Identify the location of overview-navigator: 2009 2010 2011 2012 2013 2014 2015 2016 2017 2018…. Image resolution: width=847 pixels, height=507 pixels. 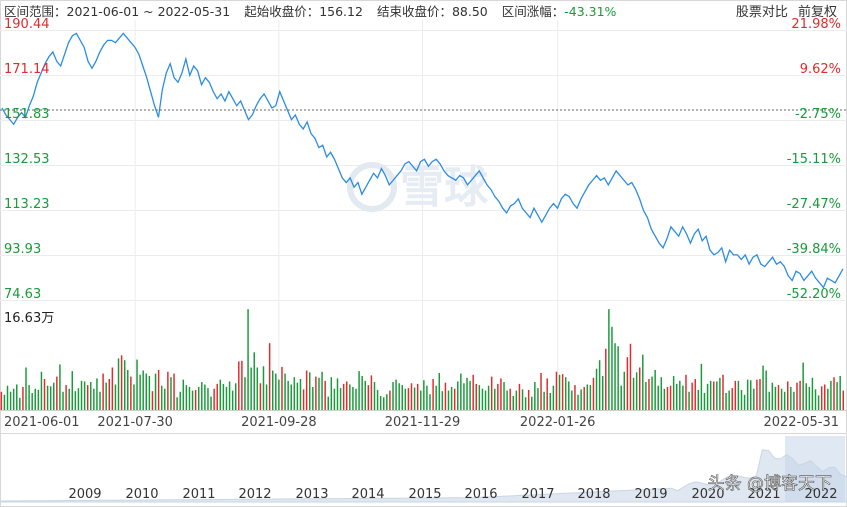
(423, 469).